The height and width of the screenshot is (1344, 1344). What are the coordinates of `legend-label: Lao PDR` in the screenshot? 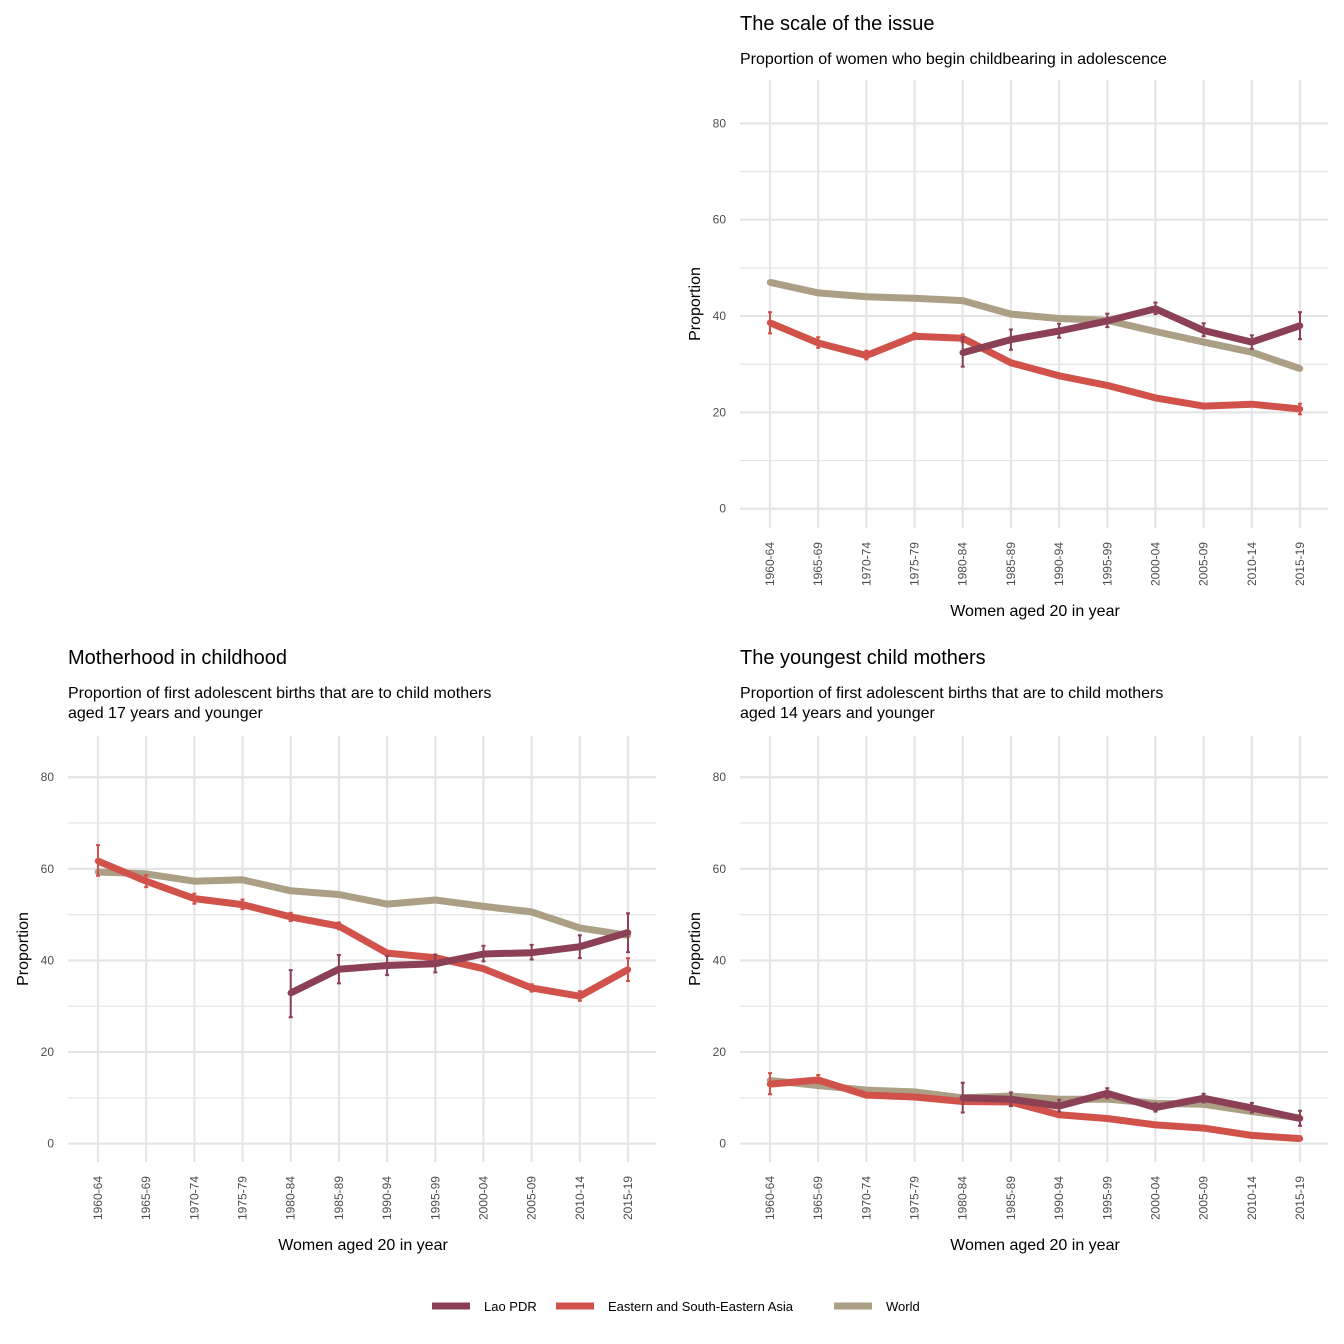 It's located at (510, 1306).